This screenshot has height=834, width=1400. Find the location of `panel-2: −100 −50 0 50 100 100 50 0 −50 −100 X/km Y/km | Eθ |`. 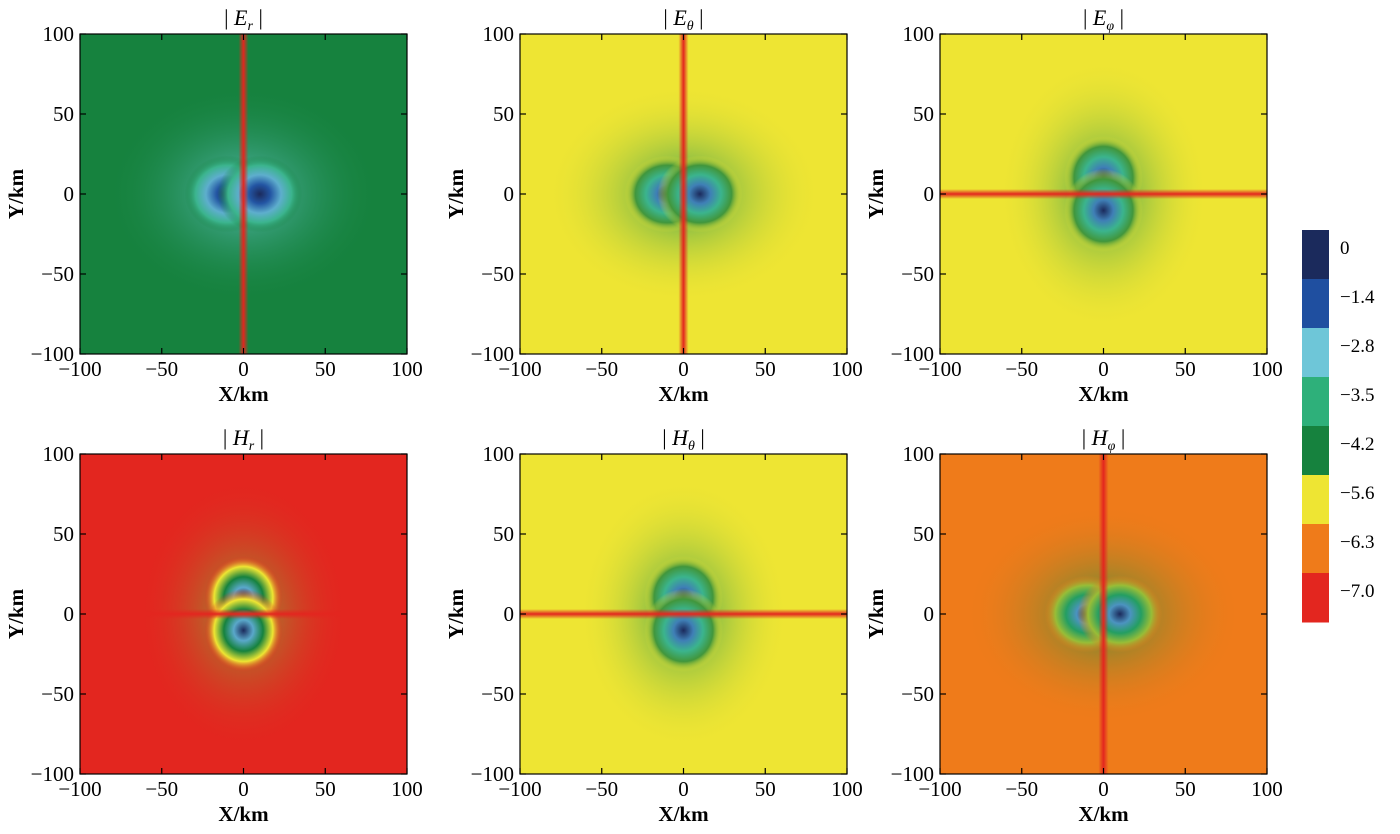

panel-2: −100 −50 0 50 100 100 50 0 −50 −100 X/km Y/km | Eθ | is located at coordinates (653, 205).